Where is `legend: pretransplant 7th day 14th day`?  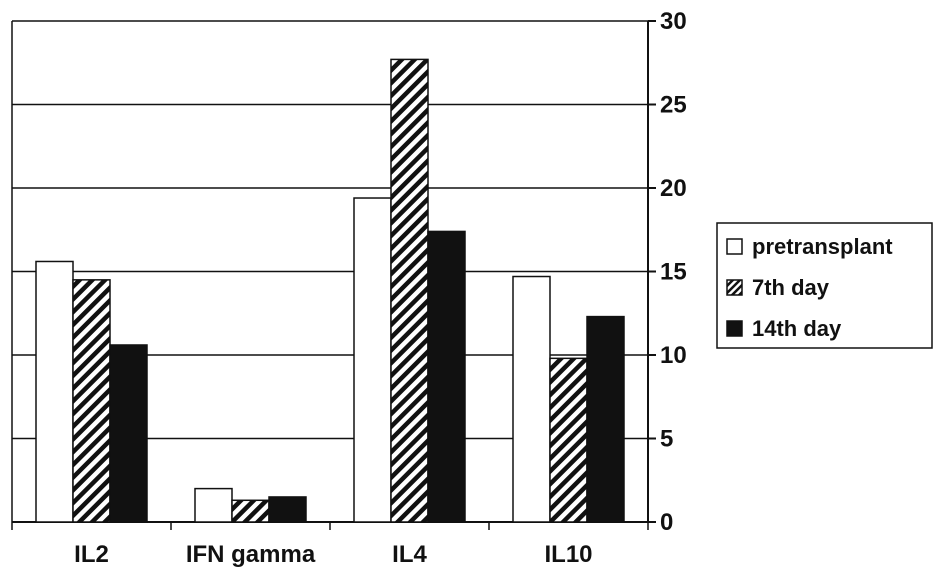
legend: pretransplant 7th day 14th day is located at coordinates (824, 285).